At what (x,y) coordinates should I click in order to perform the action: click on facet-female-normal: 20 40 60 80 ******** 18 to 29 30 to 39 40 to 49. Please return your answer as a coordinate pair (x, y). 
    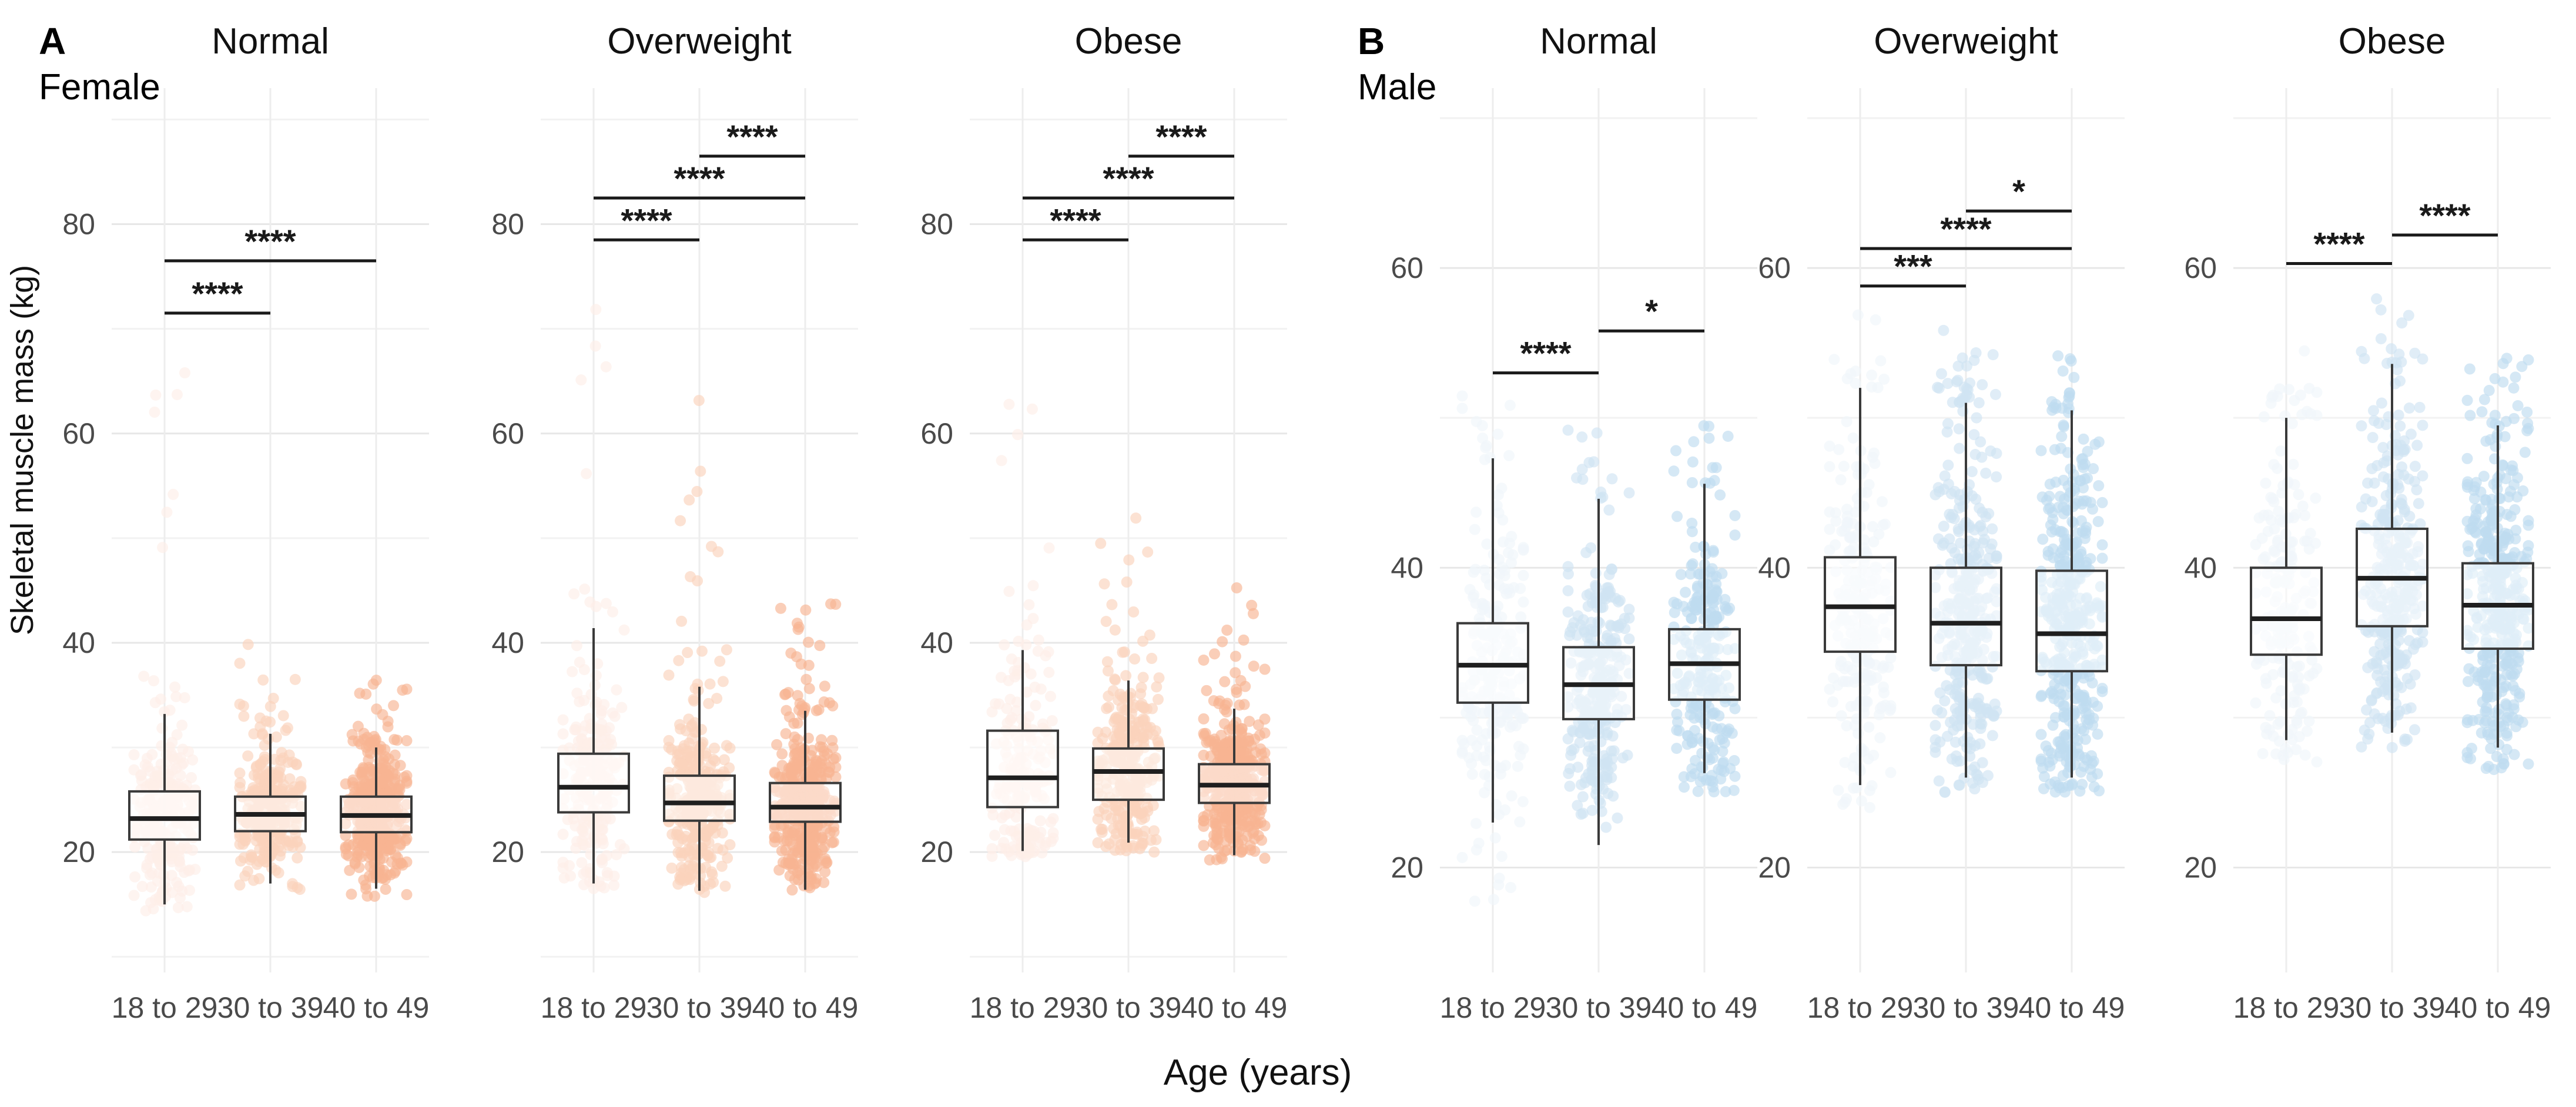
    Looking at the image, I should click on (245, 556).